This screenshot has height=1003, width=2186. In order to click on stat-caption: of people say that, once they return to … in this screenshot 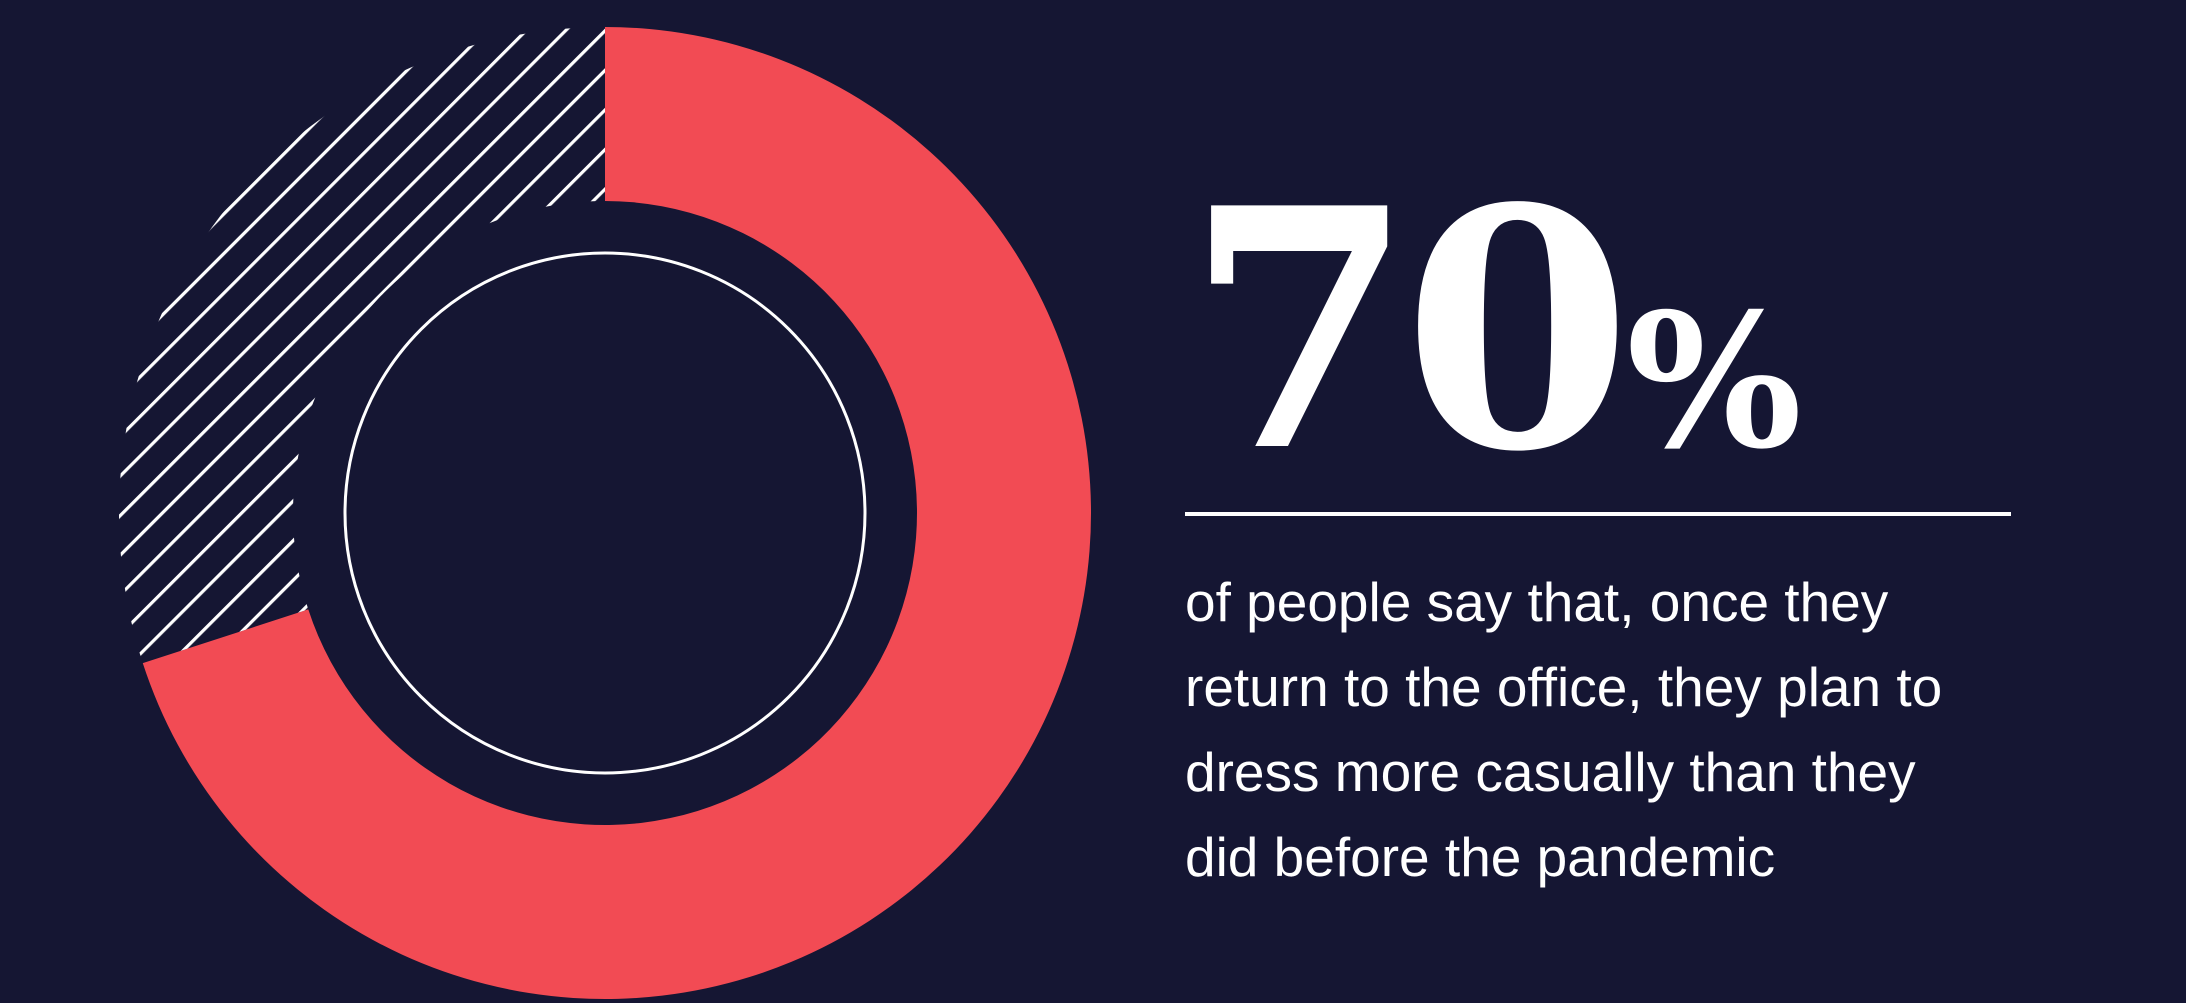, I will do `click(1564, 729)`.